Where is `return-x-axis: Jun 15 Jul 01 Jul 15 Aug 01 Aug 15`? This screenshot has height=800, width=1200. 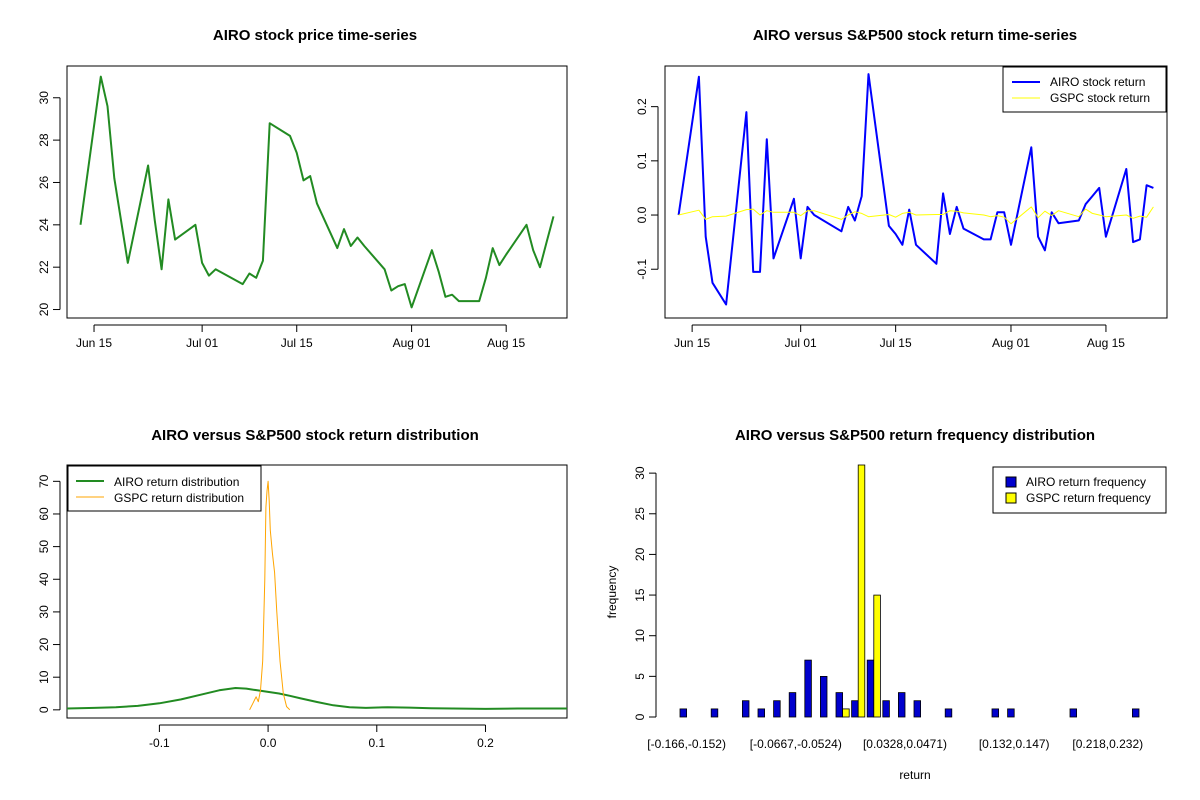
return-x-axis: Jun 15 Jul 01 Jul 15 Aug 01 Aug 15 is located at coordinates (899, 337).